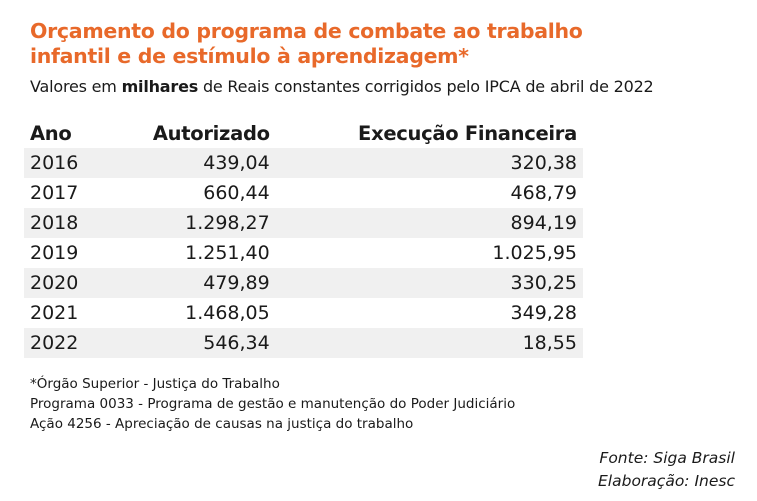 Image resolution: width=757 pixels, height=501 pixels. Describe the element at coordinates (236, 163) in the screenshot. I see `cell-autorizado: 439,04` at that location.